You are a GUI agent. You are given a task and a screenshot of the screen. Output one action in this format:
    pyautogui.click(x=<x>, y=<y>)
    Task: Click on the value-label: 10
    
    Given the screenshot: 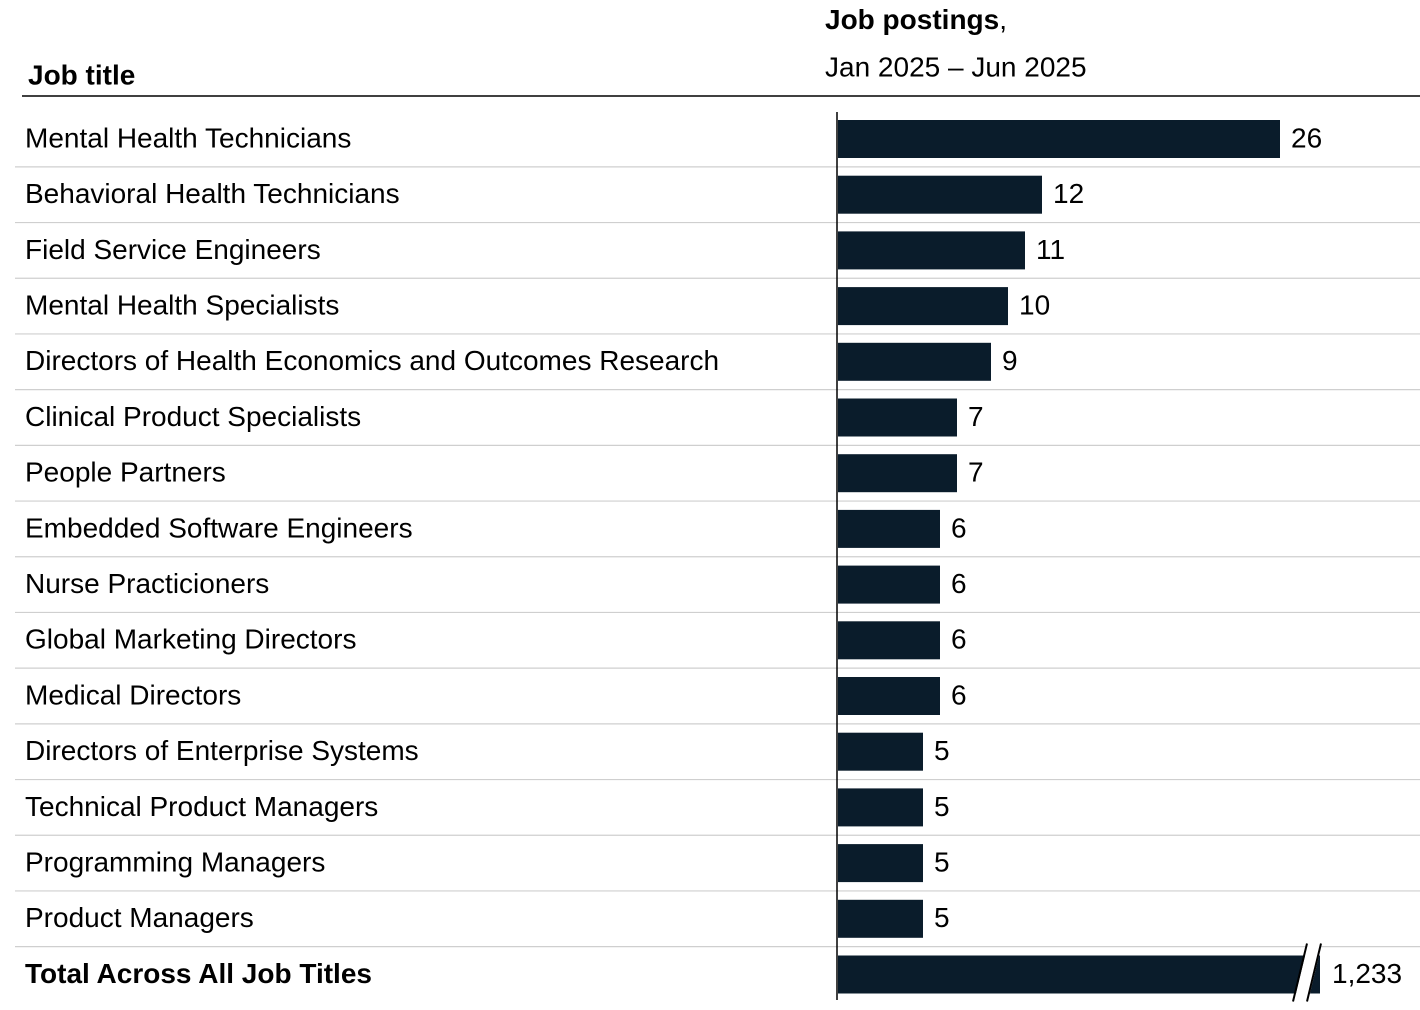 What is the action you would take?
    pyautogui.click(x=1034, y=304)
    